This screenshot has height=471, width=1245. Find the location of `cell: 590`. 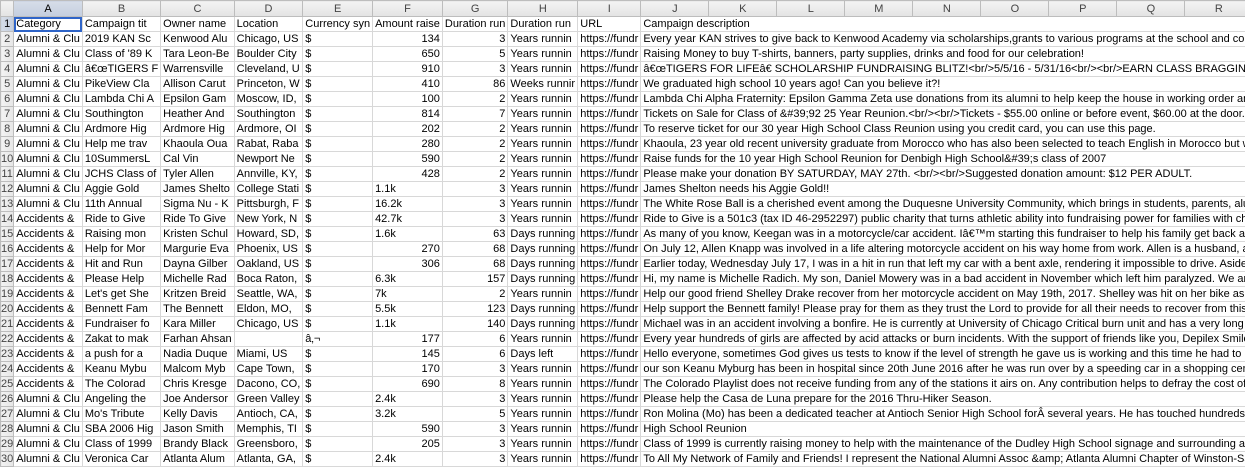

cell: 590 is located at coordinates (407, 429).